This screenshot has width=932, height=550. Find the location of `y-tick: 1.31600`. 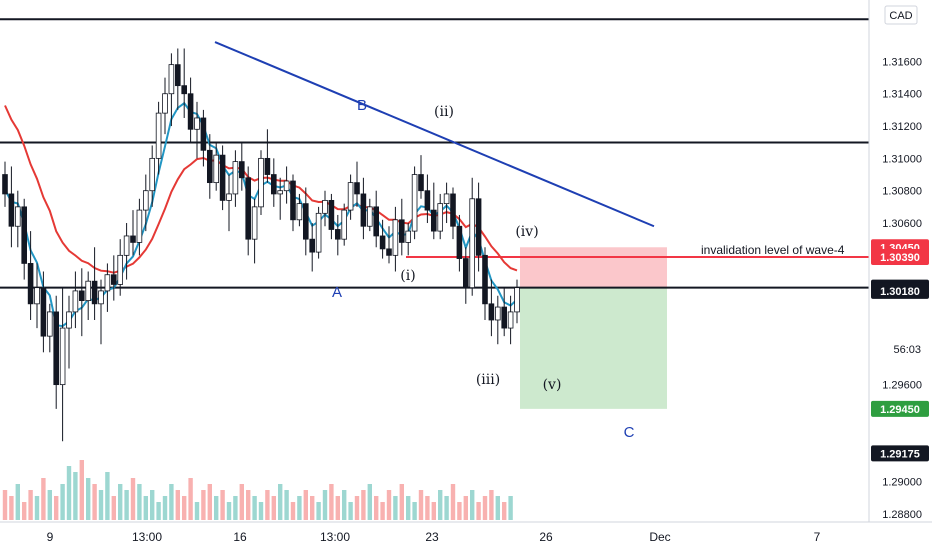

y-tick: 1.31600 is located at coordinates (902, 62).